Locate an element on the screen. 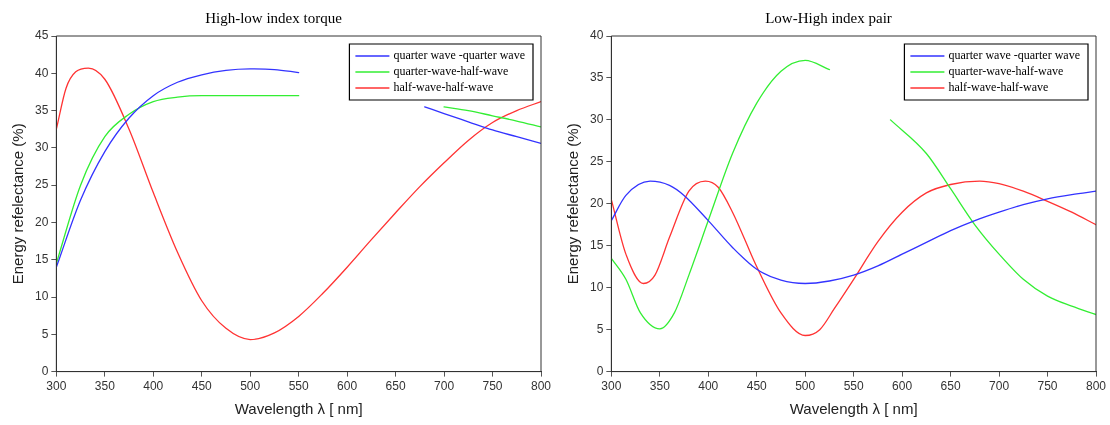 The height and width of the screenshot is (425, 1110). chart-title: High-low index torque is located at coordinates (274, 17).